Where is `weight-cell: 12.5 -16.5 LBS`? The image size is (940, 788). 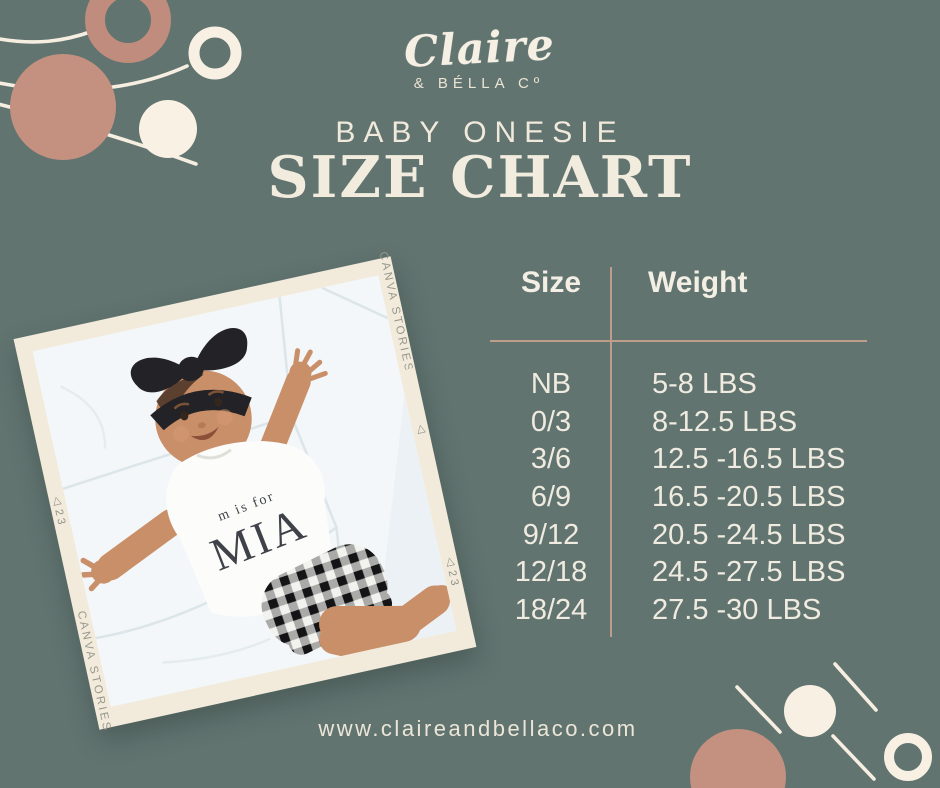 weight-cell: 12.5 -16.5 LBS is located at coordinates (749, 459).